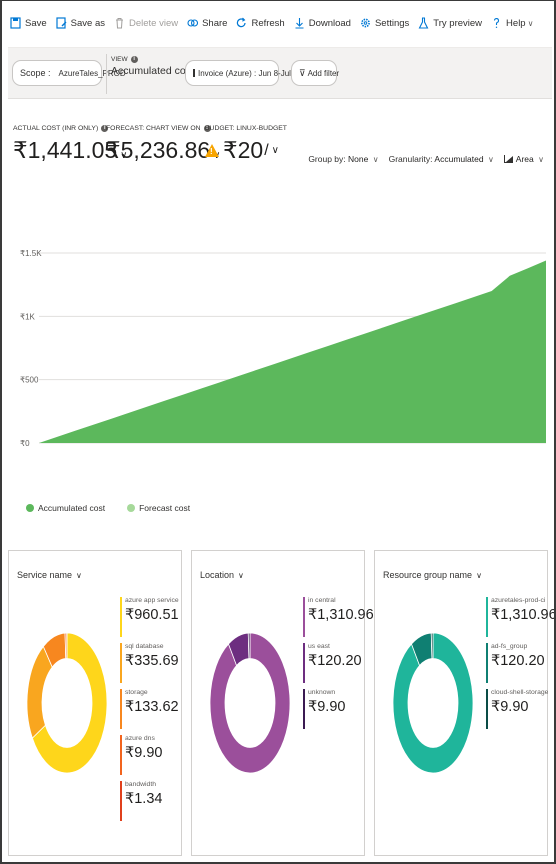 This screenshot has height=864, width=556. I want to click on breakdown-list-item: in central ₹1,310.96, so click(338, 620).